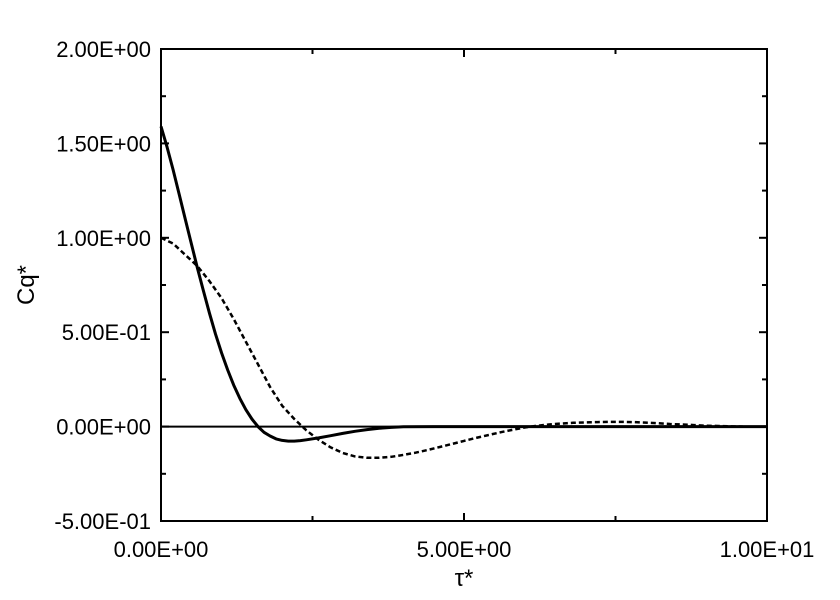 Image resolution: width=840 pixels, height=600 pixels. Describe the element at coordinates (103, 238) in the screenshot. I see `y-tick-label: 1.00E+00` at that location.